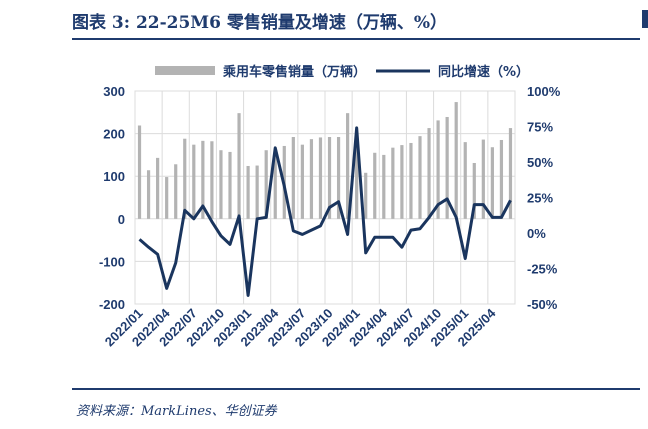 The image size is (648, 429). Describe the element at coordinates (540, 127) in the screenshot. I see `right-tick-label: 75%` at that location.